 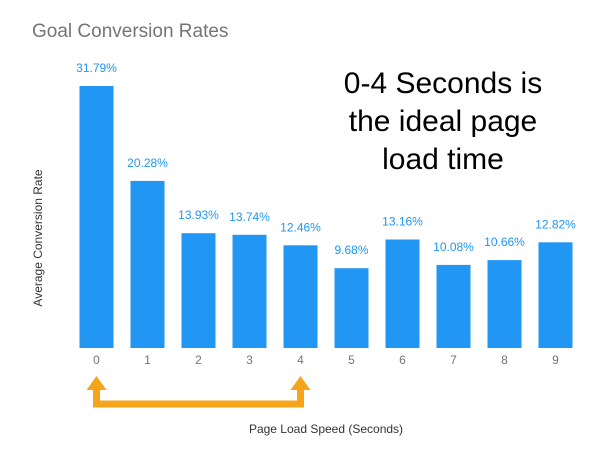 What do you see at coordinates (453, 247) in the screenshot?
I see `data-label-7: 10.08%` at bounding box center [453, 247].